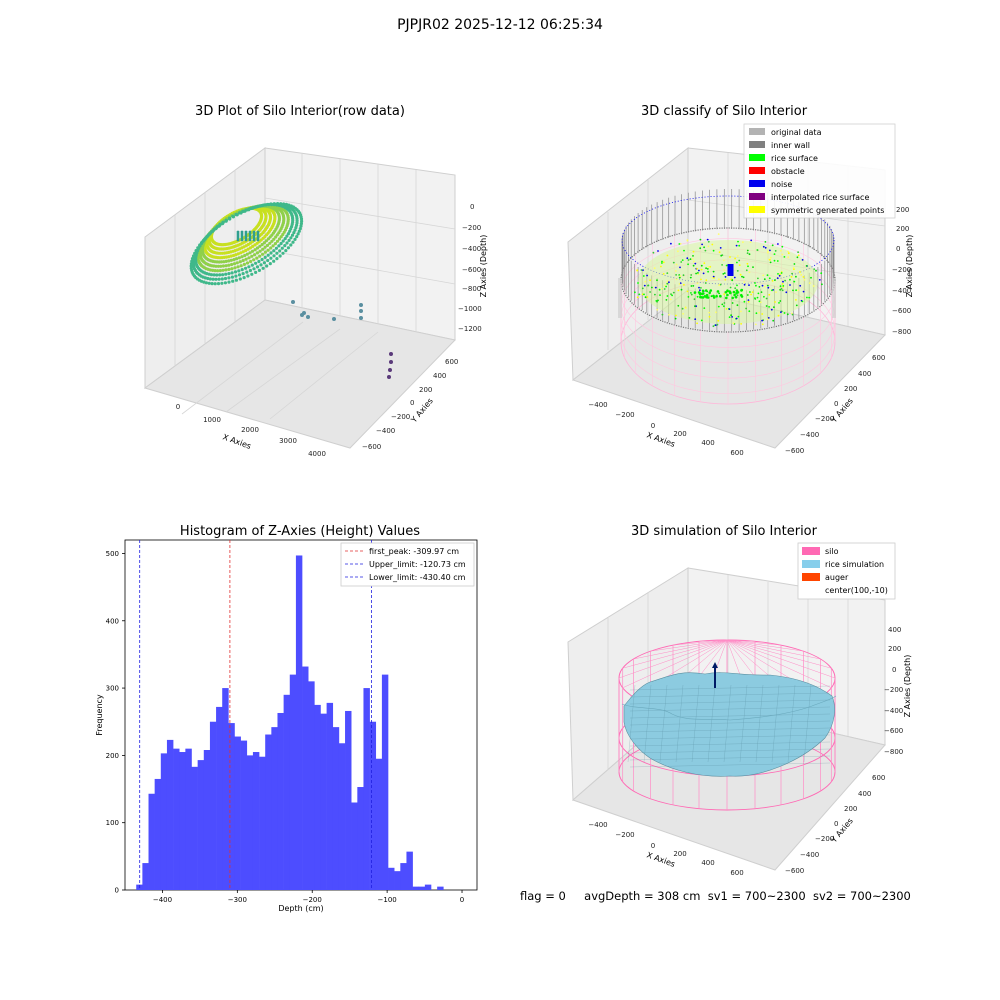  Describe the element at coordinates (736, 873) in the screenshot. I see `p4-xtick: 600` at that location.